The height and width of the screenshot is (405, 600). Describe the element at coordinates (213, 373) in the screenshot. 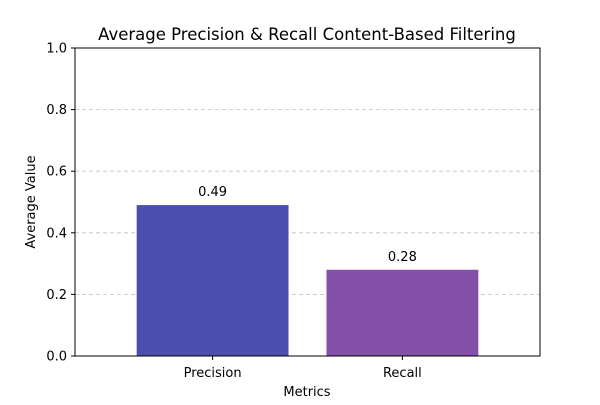

I see `x-tick-label-precision: Precision` at that location.